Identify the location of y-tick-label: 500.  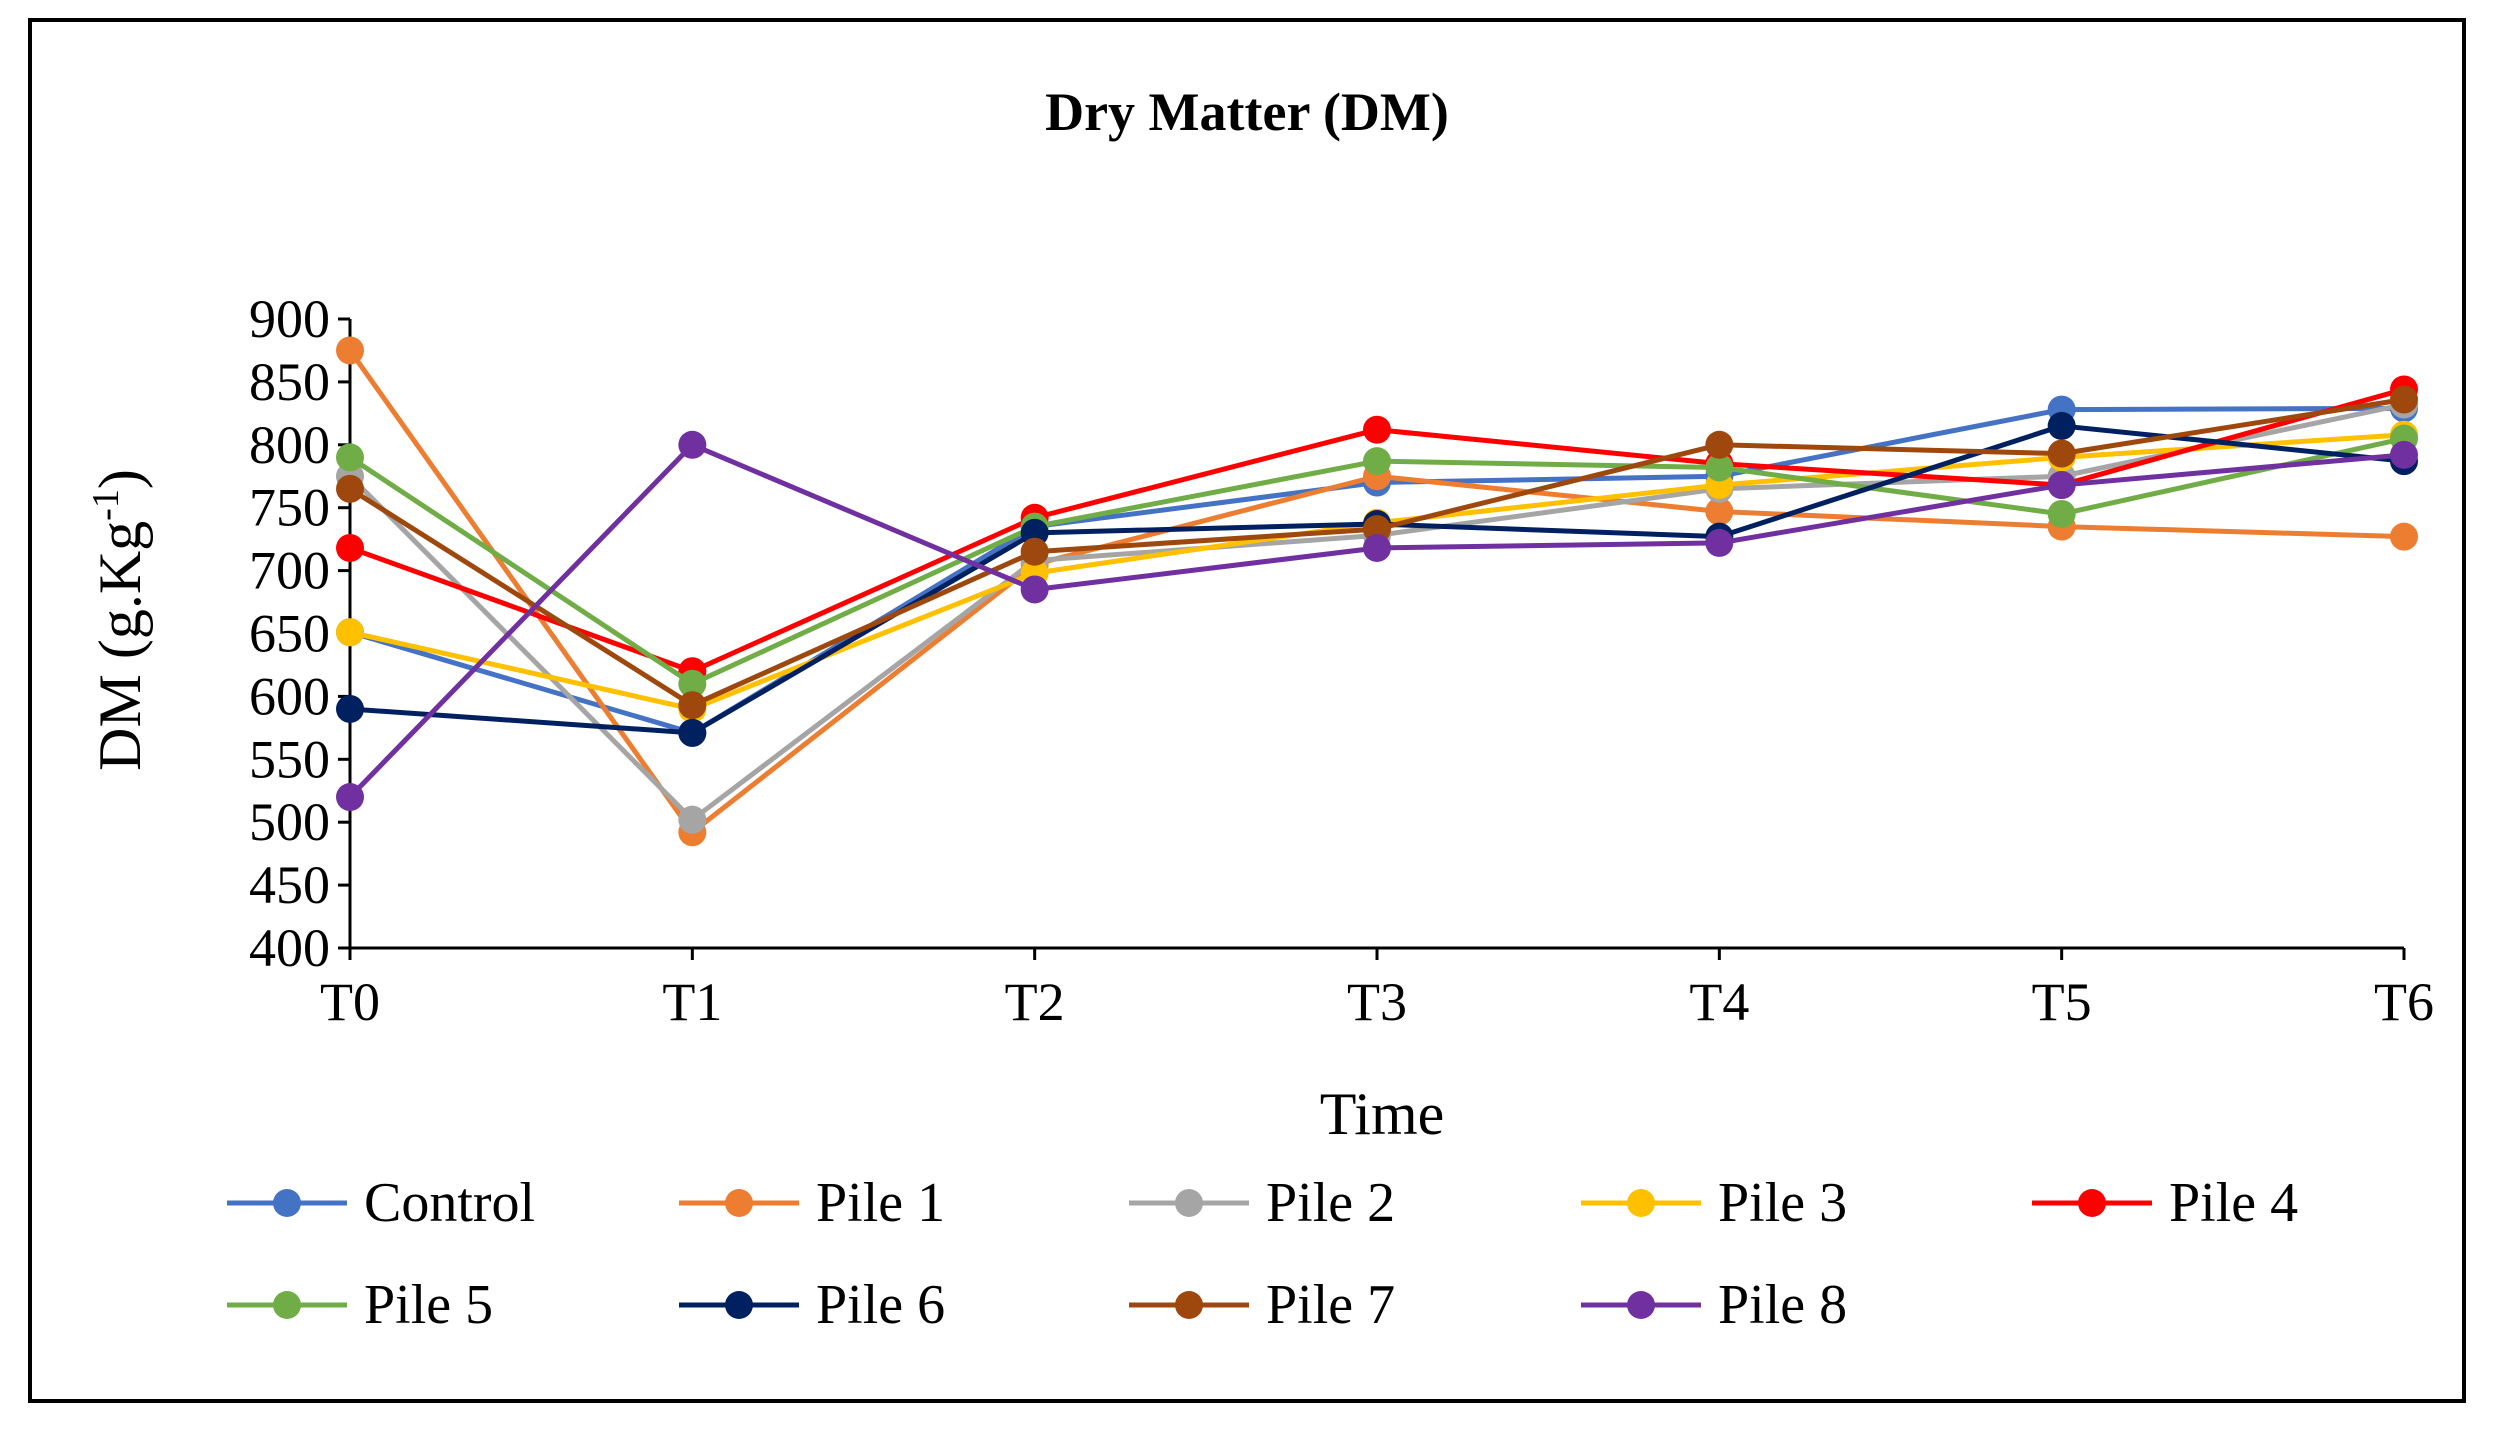
(289, 822).